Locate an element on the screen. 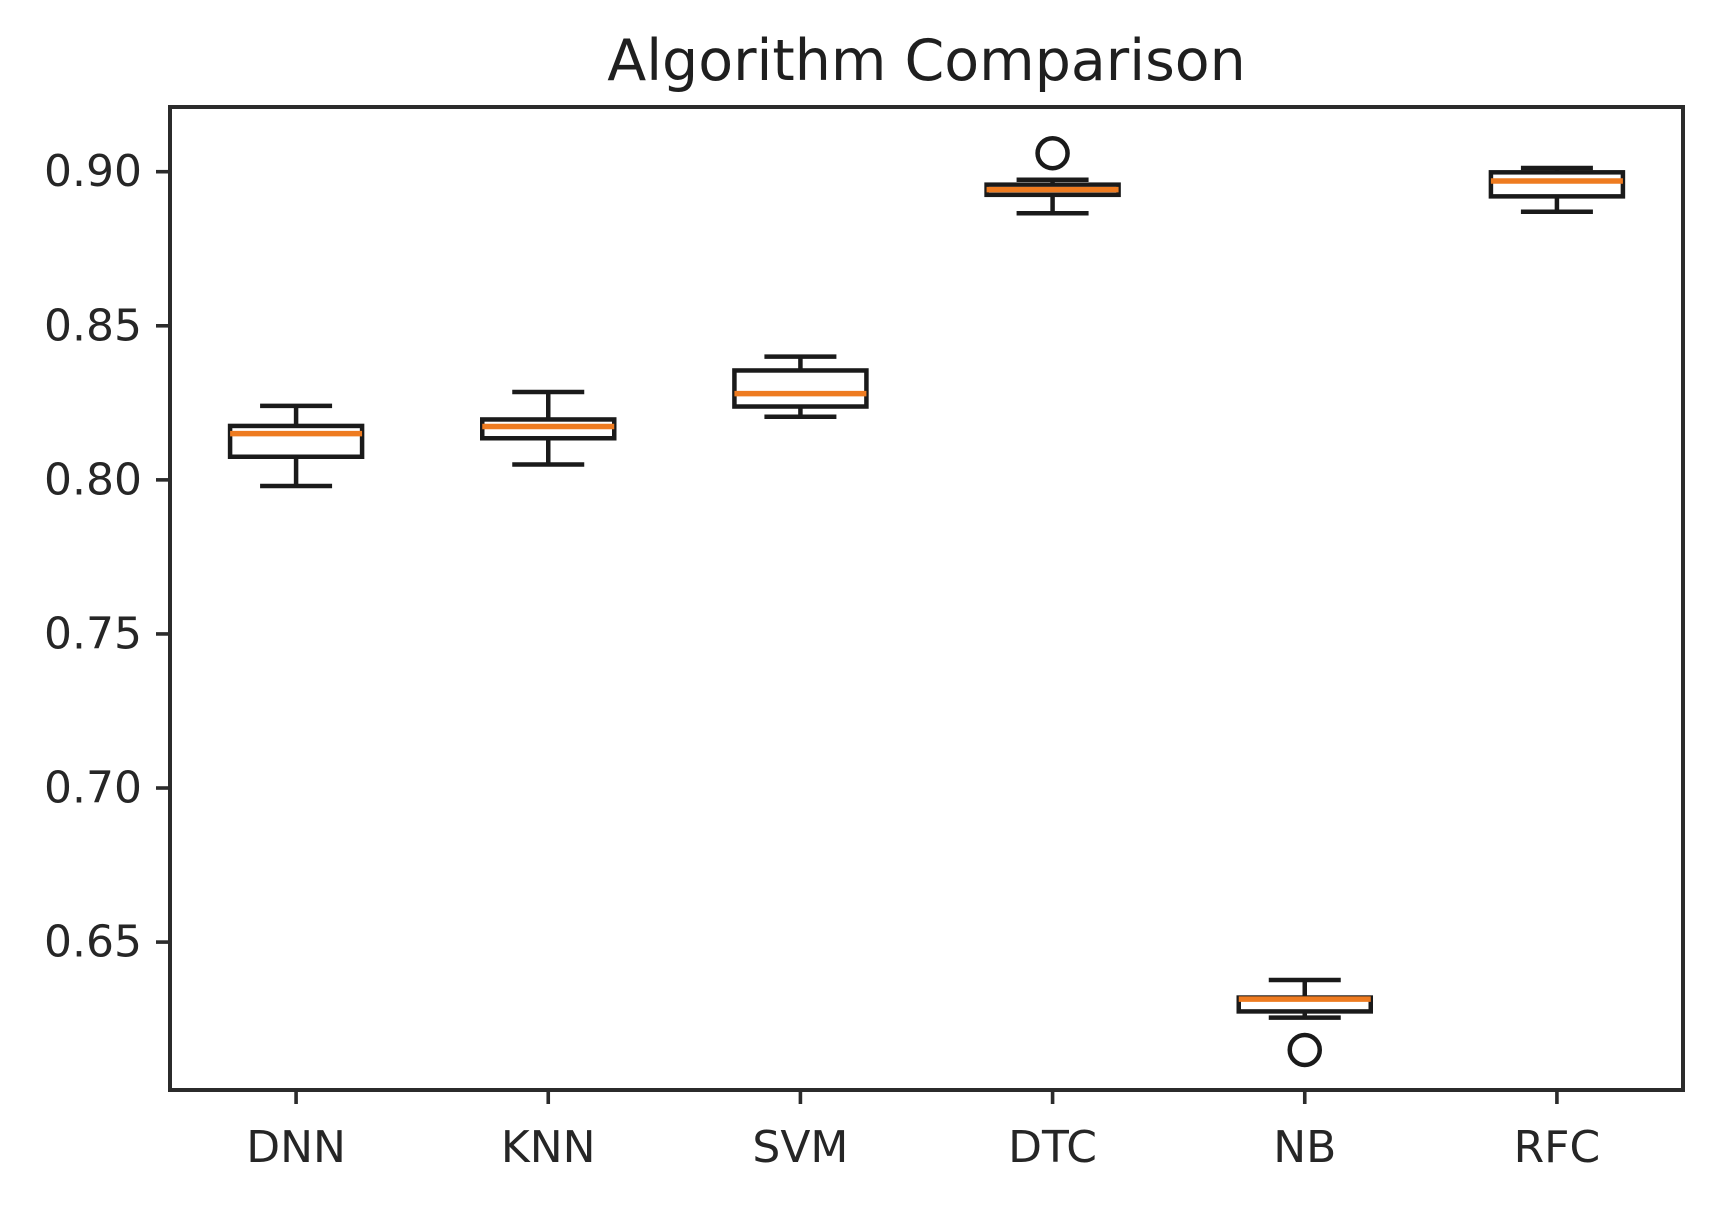  y-tick-label: 0.80 is located at coordinates (93, 479).